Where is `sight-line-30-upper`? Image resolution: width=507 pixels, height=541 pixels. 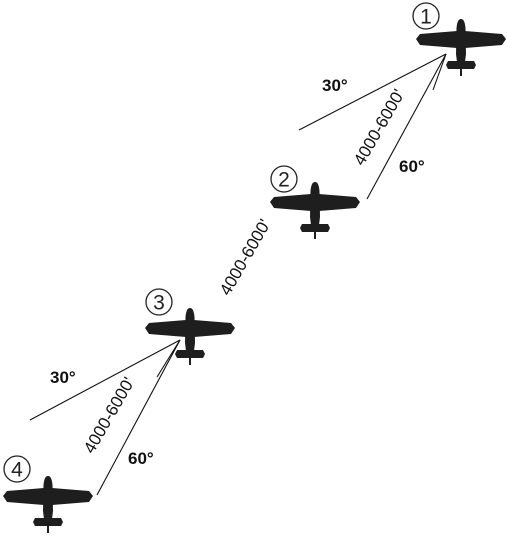
sight-line-30-upper is located at coordinates (372, 92).